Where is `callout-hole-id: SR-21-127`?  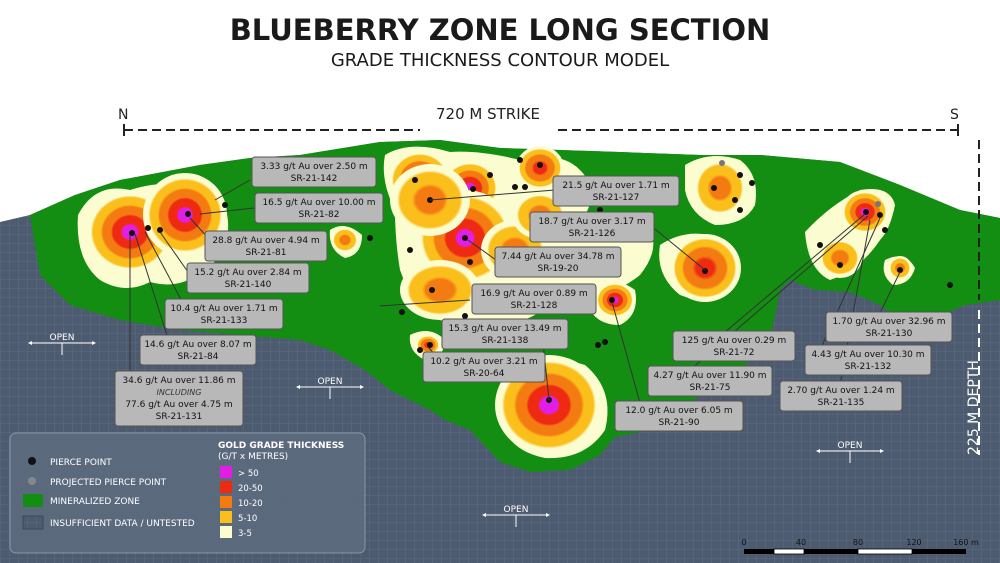
callout-hole-id: SR-21-127 is located at coordinates (616, 198).